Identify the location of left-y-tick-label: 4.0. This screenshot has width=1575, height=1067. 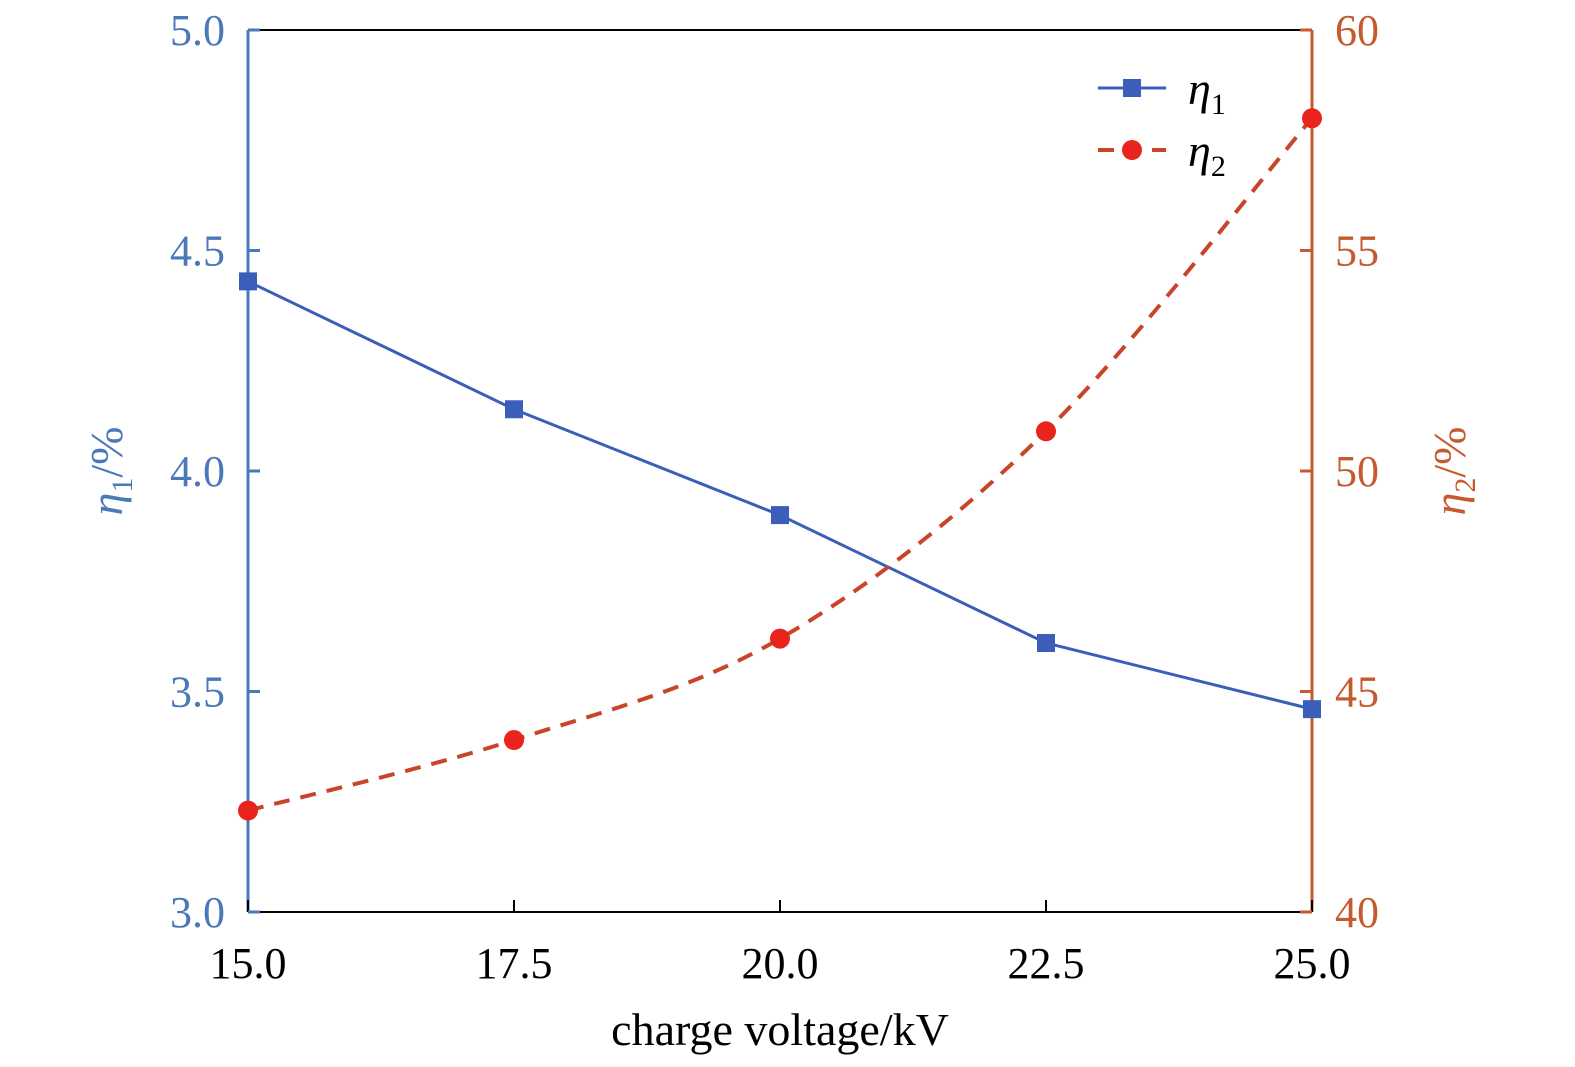
(197, 471).